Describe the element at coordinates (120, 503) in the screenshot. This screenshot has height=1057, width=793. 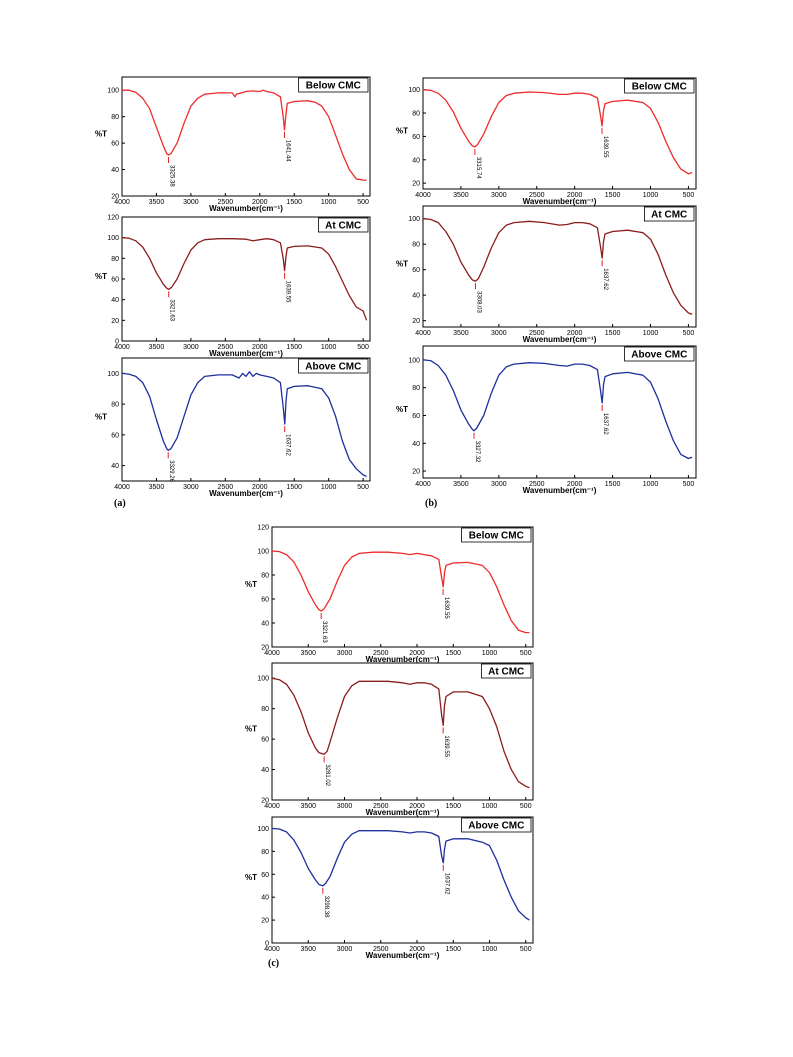
I see `figure-caption: (a)` at that location.